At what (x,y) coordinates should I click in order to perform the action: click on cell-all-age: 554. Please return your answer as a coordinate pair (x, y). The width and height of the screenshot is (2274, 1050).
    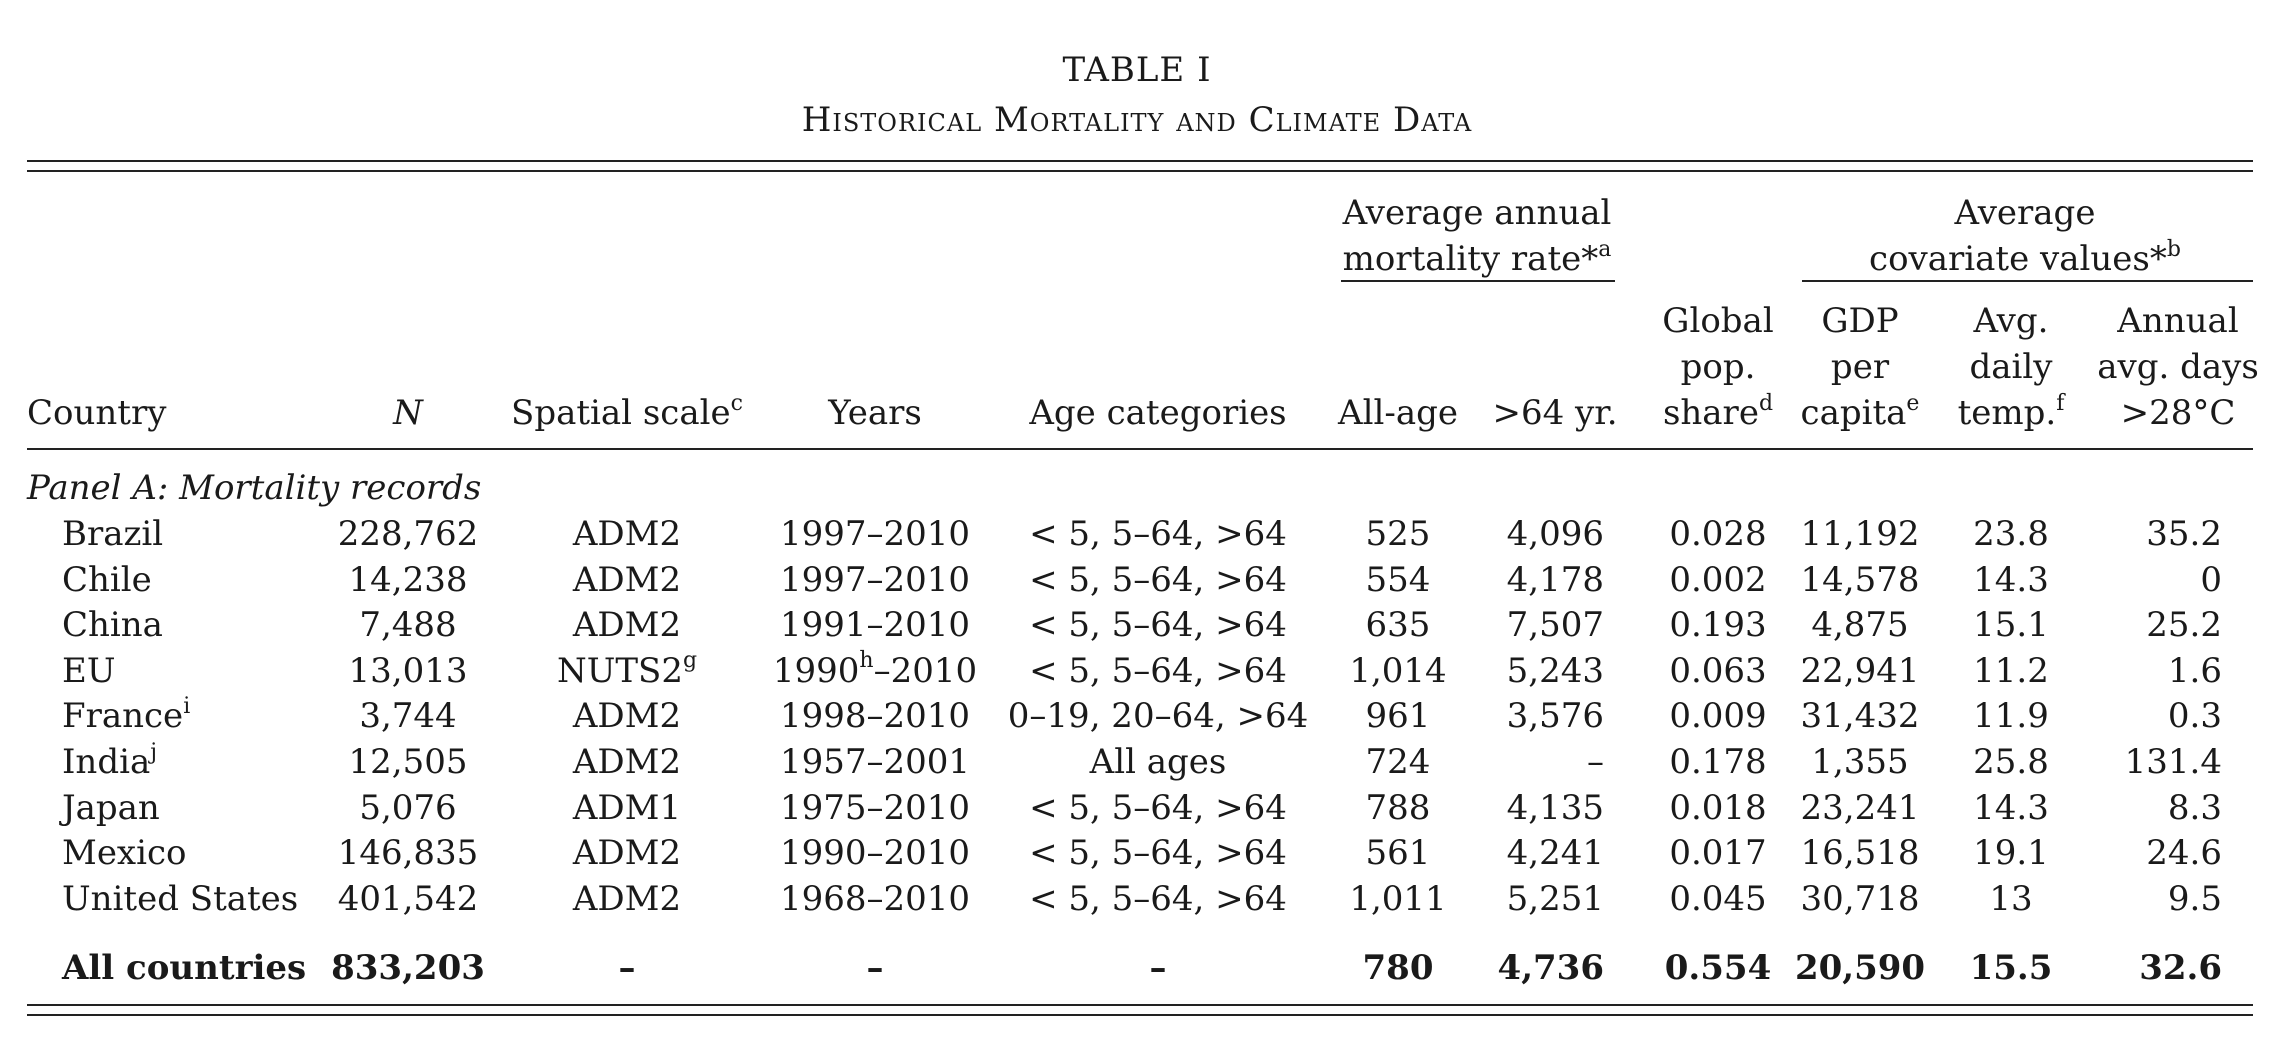
    Looking at the image, I should click on (1398, 579).